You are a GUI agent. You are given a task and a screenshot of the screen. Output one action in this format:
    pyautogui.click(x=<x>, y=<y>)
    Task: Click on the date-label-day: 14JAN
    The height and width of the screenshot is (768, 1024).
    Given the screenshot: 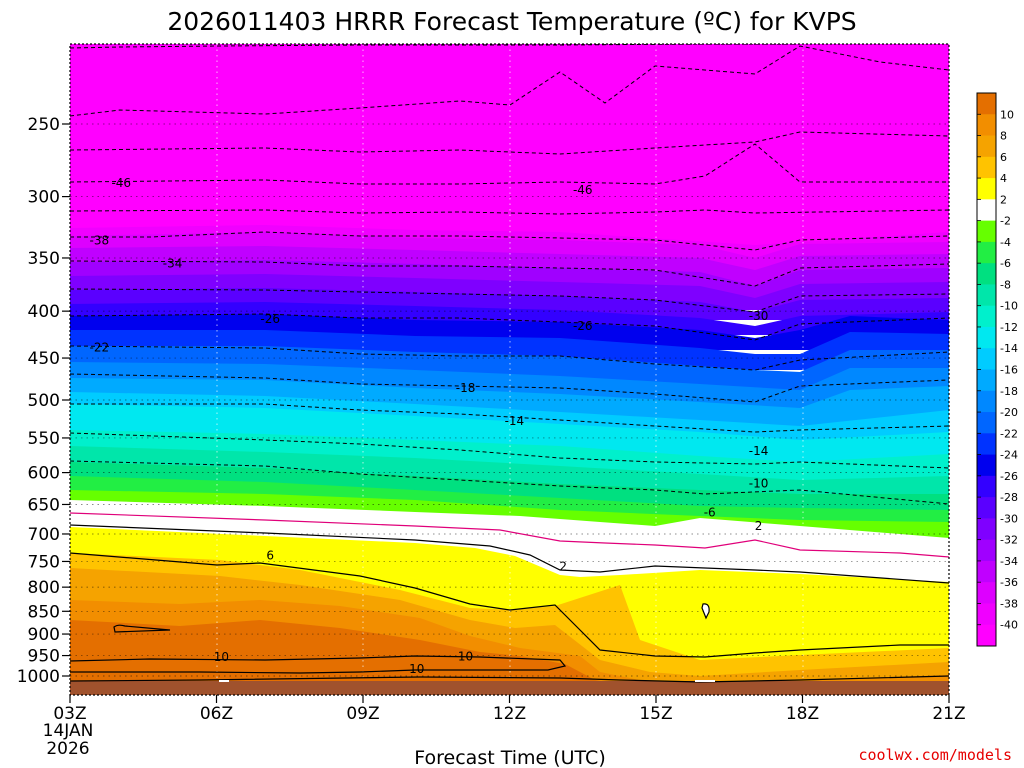 What is the action you would take?
    pyautogui.click(x=68, y=731)
    